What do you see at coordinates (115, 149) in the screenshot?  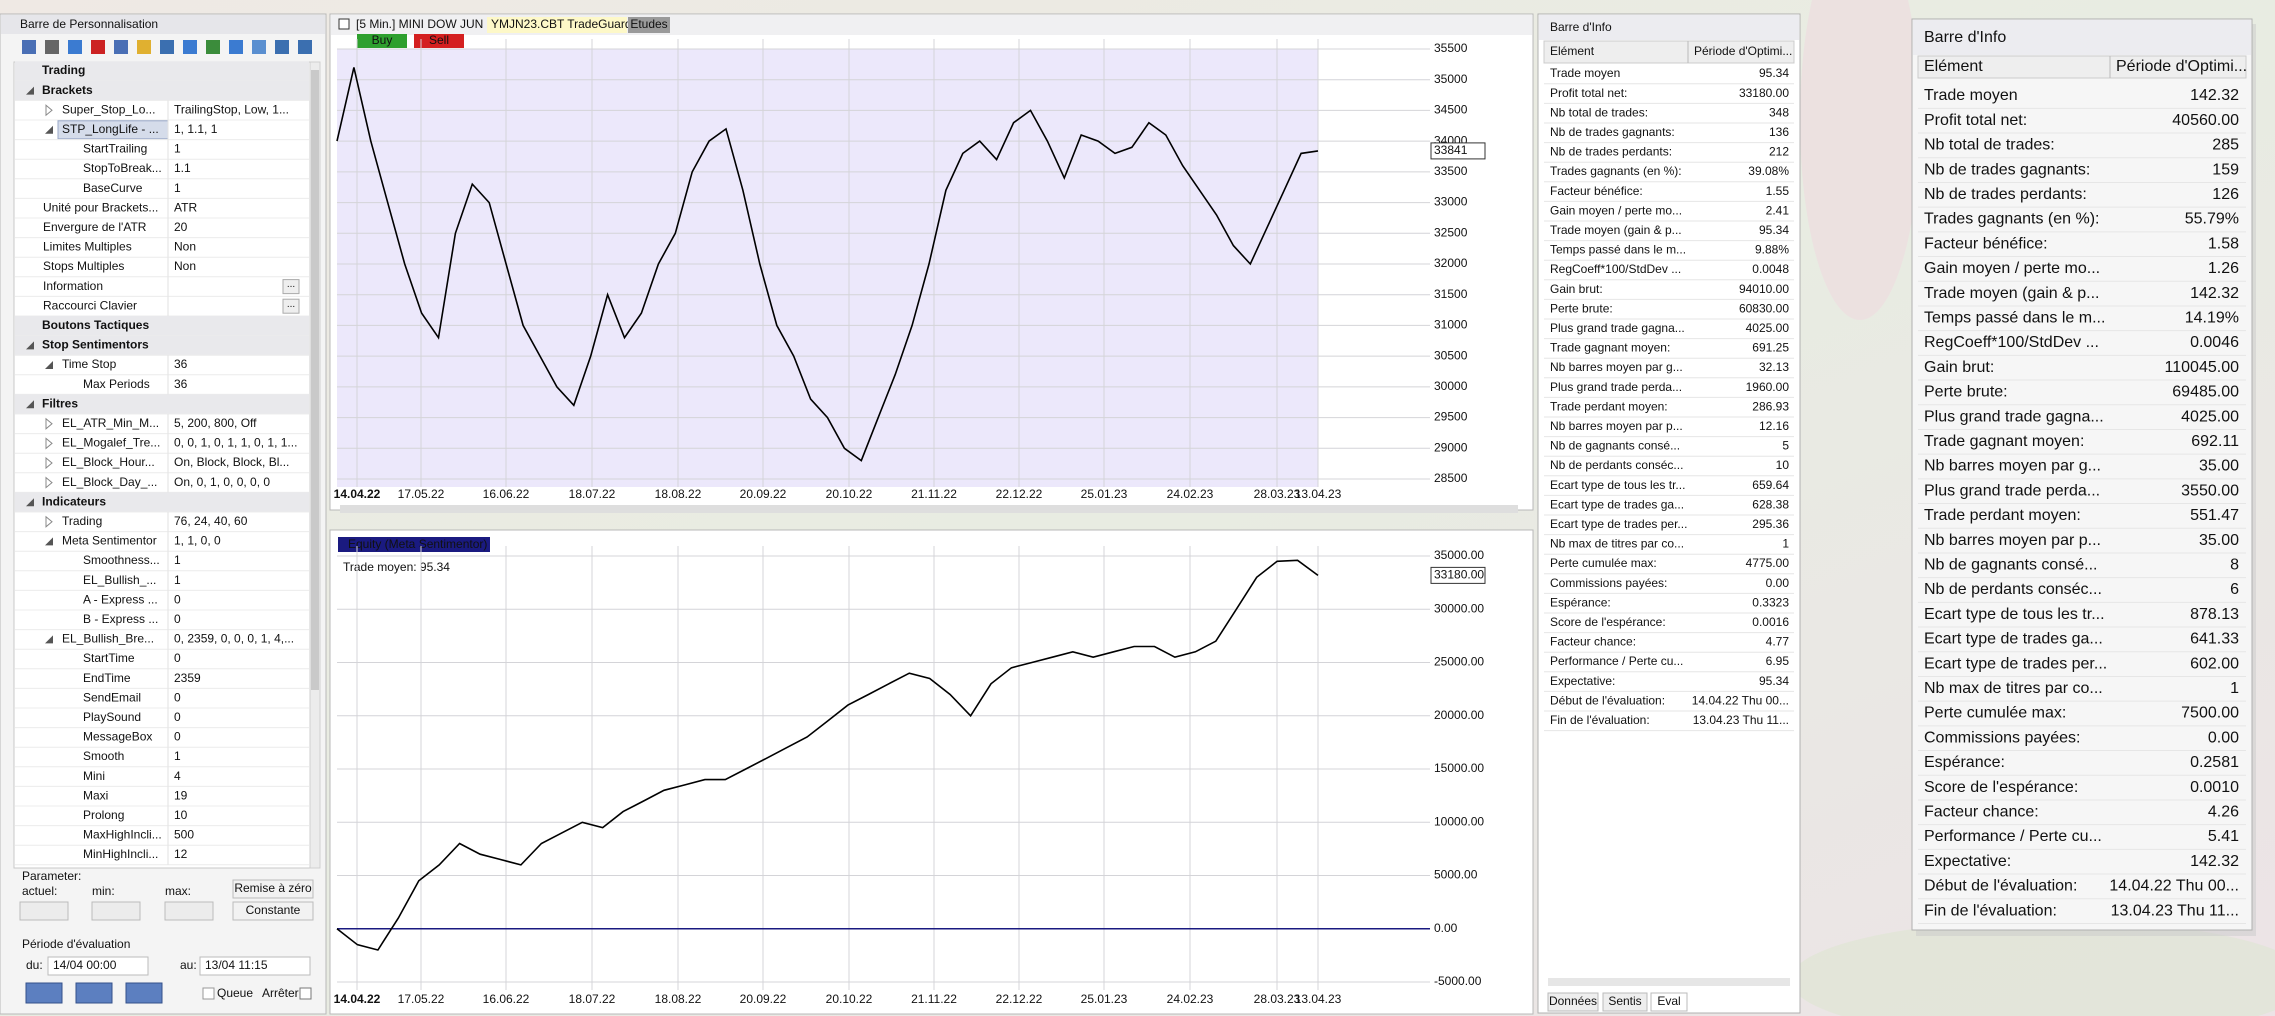 I see `tree-label: StartTrailing` at bounding box center [115, 149].